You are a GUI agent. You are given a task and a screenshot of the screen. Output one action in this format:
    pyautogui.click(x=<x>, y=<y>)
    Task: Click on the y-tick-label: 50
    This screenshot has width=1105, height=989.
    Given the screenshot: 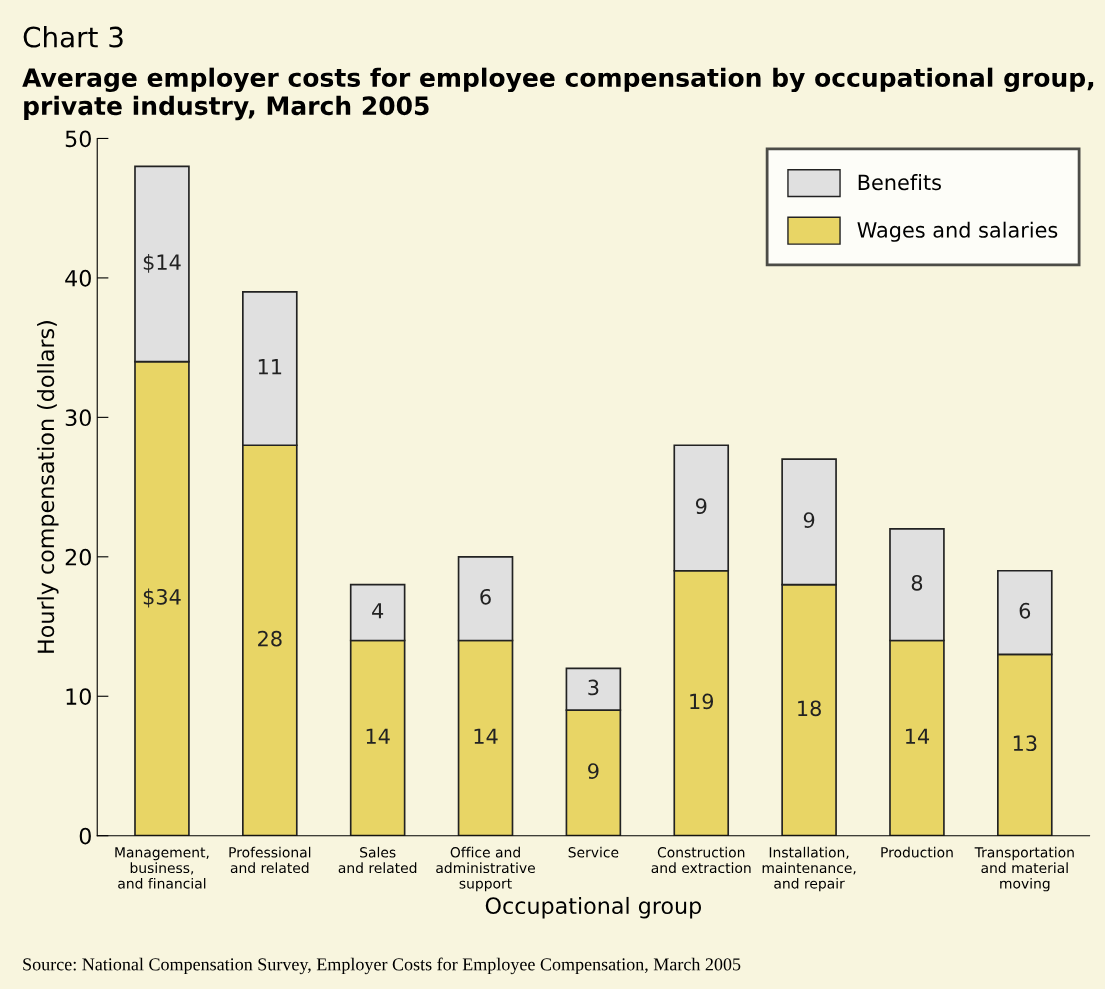 What is the action you would take?
    pyautogui.click(x=78, y=139)
    